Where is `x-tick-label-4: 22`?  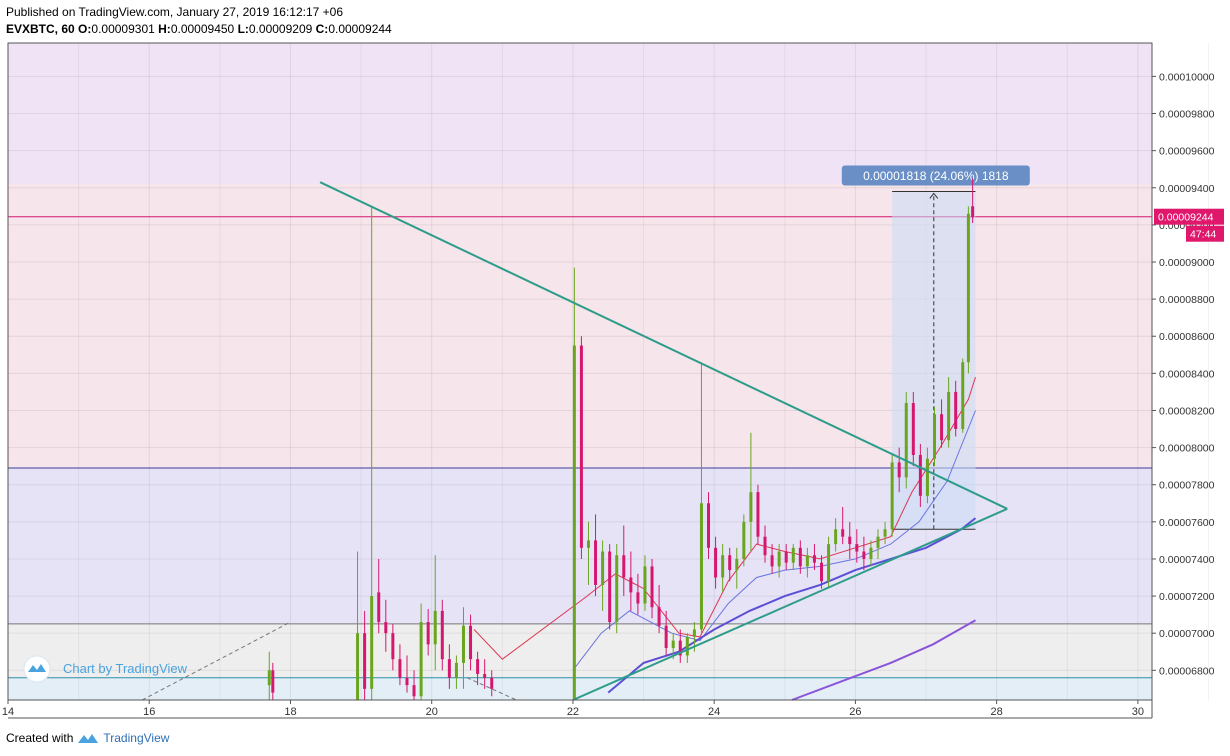
x-tick-label-4: 22 is located at coordinates (573, 712).